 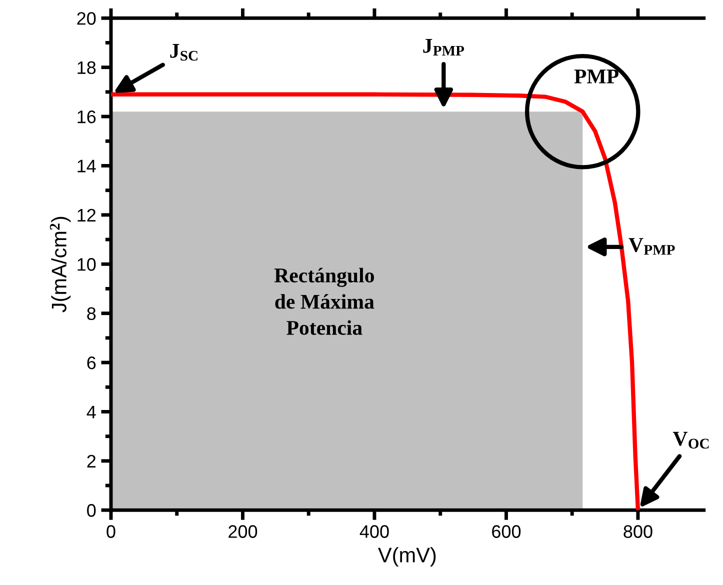 I want to click on annotation: Rectángulo de Máxima Potencia, so click(x=324, y=301).